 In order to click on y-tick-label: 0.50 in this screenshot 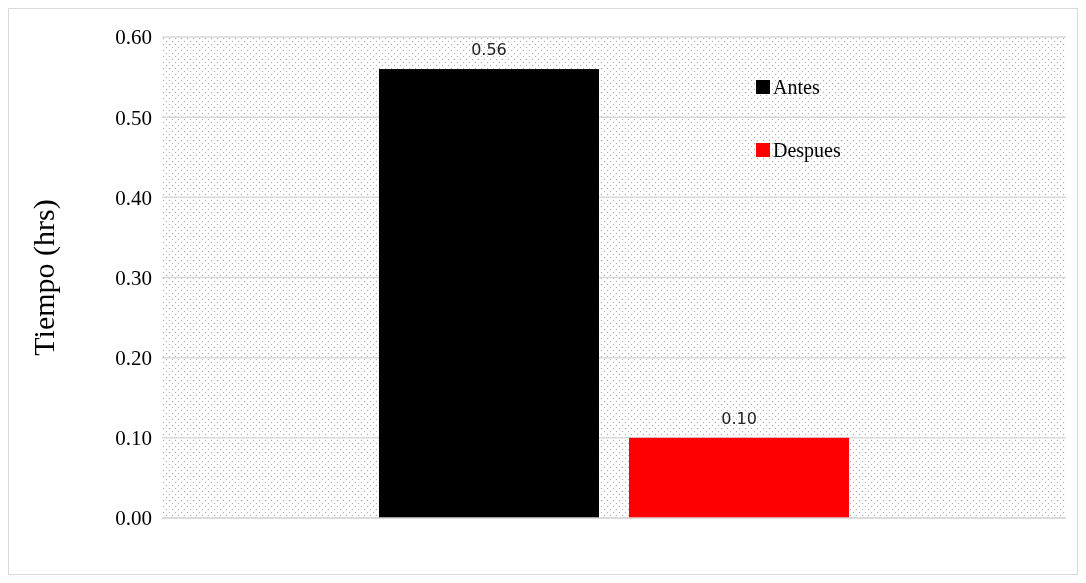, I will do `click(133, 117)`.